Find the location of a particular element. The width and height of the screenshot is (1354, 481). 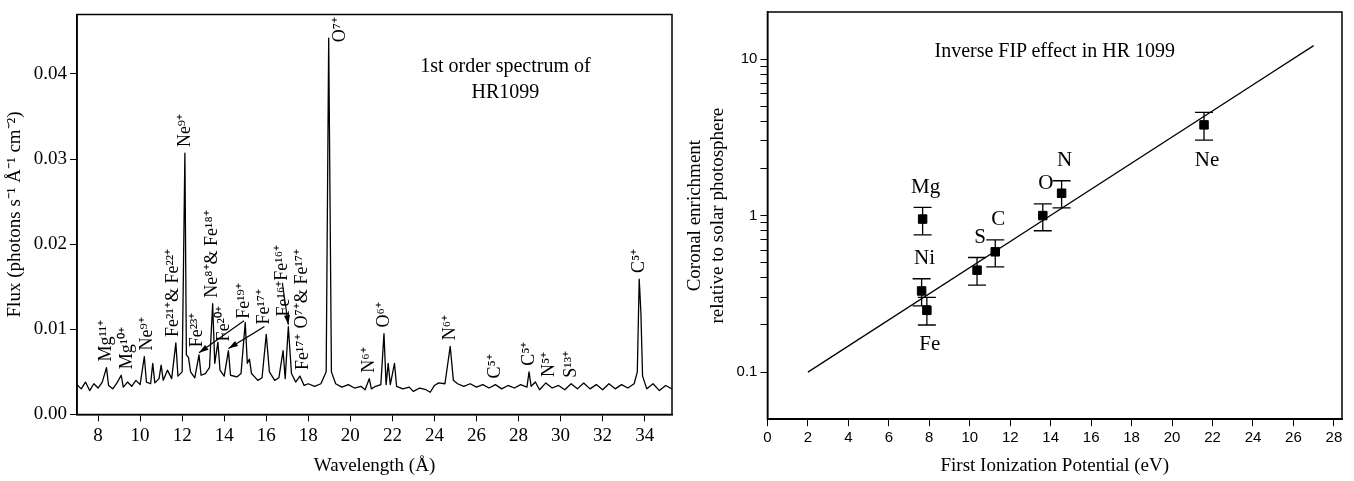

y-tick-label: 0.03 is located at coordinates (50, 158).